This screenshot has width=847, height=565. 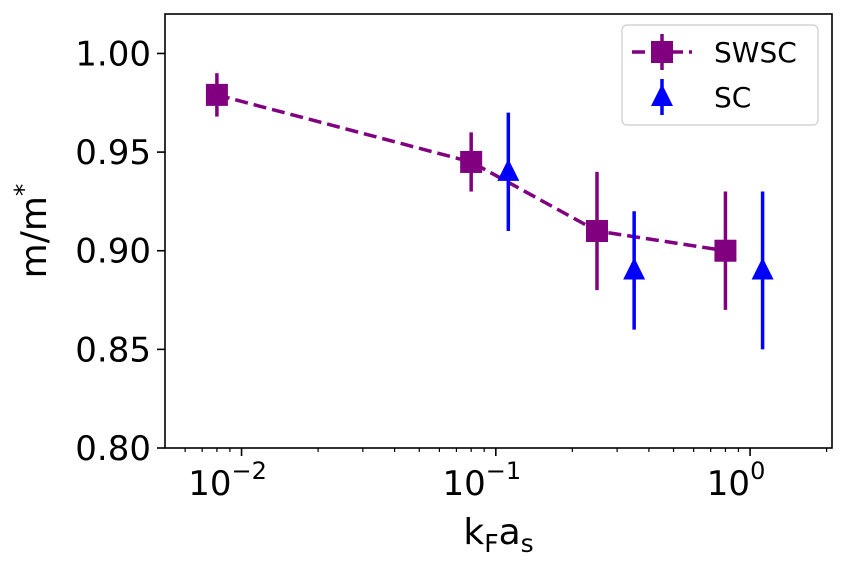 I want to click on series-sc, so click(x=635, y=231).